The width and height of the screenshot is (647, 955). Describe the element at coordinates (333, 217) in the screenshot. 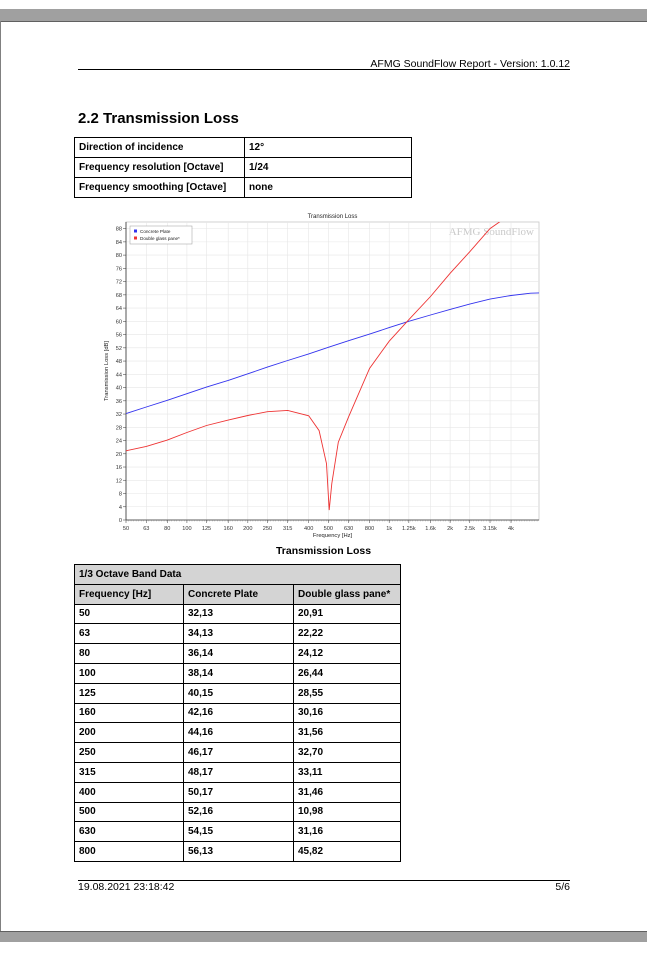

I see `chart-title: Transmission Loss` at that location.